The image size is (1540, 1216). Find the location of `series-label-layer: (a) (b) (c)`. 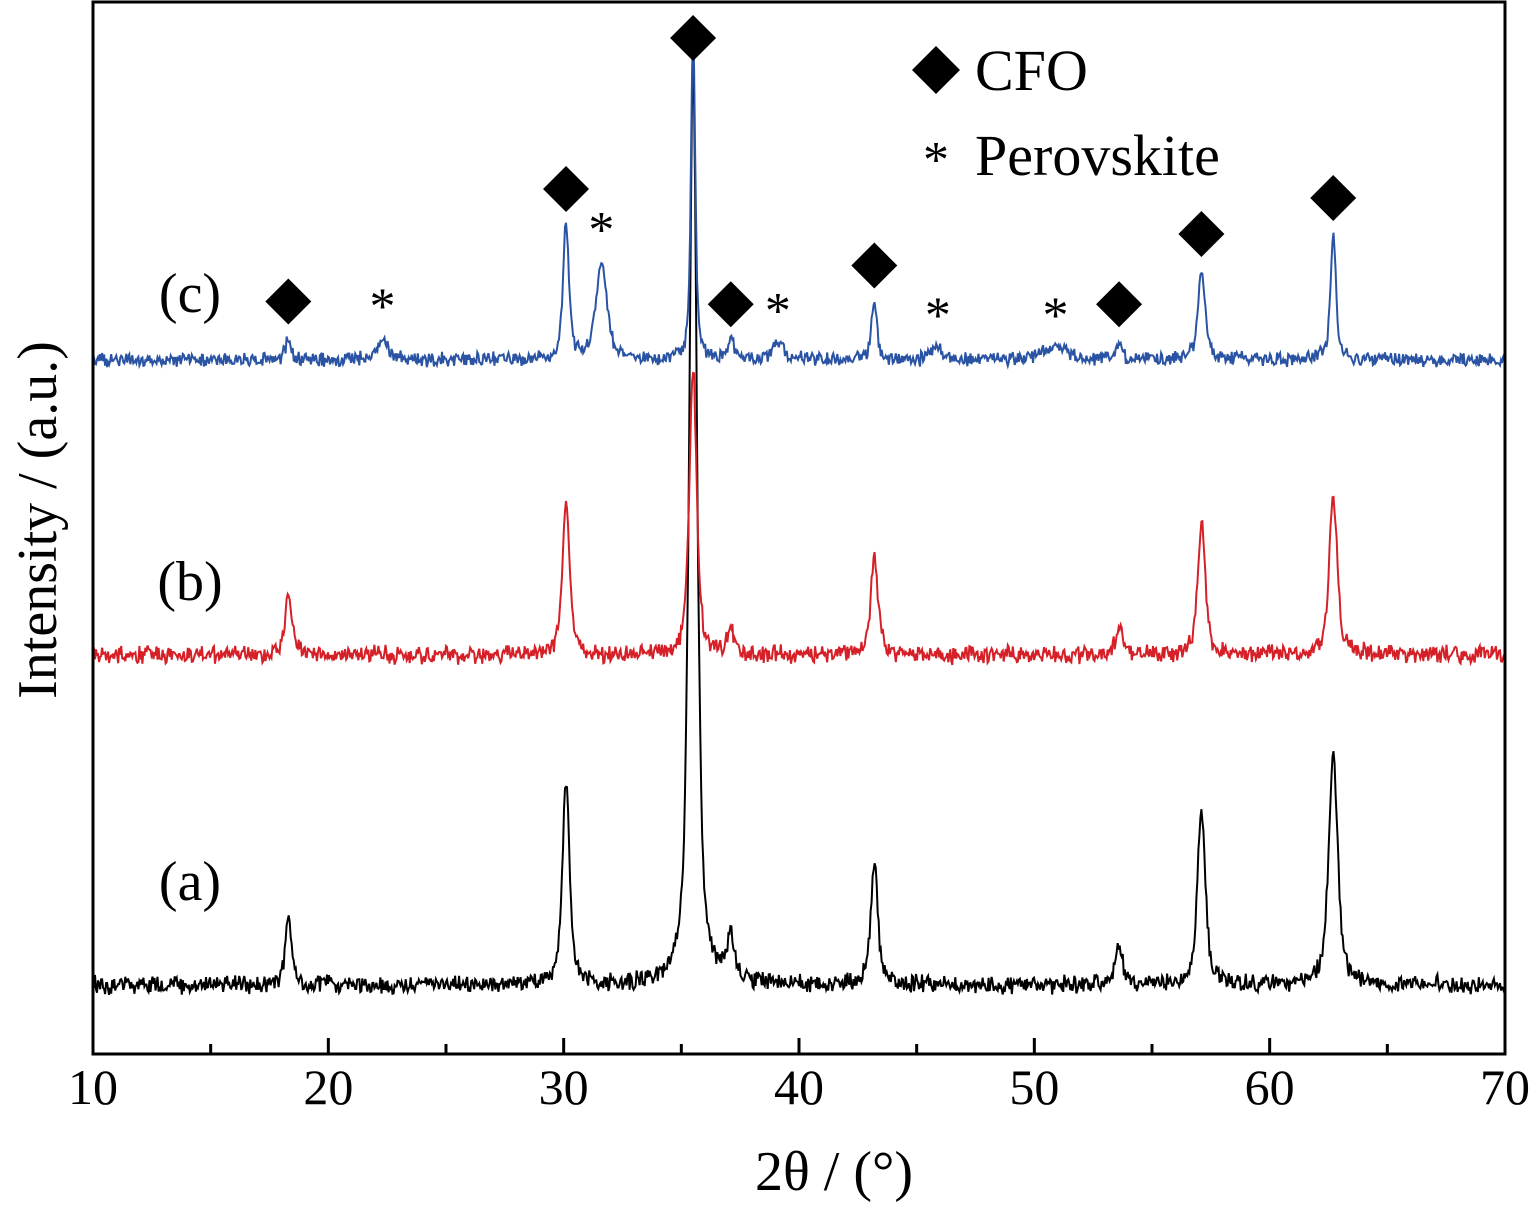

series-label-layer: (a) (b) (c) is located at coordinates (189, 588).